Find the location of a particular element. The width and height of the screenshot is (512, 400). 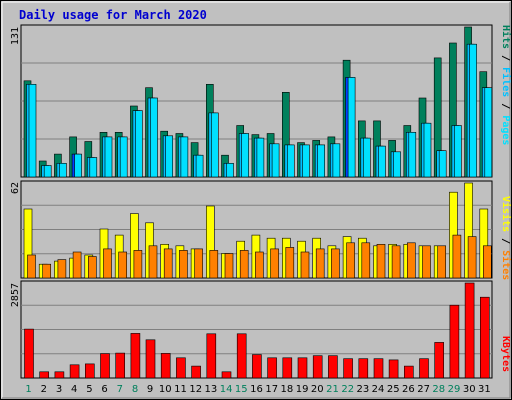

day-label: 22 is located at coordinates (347, 389).